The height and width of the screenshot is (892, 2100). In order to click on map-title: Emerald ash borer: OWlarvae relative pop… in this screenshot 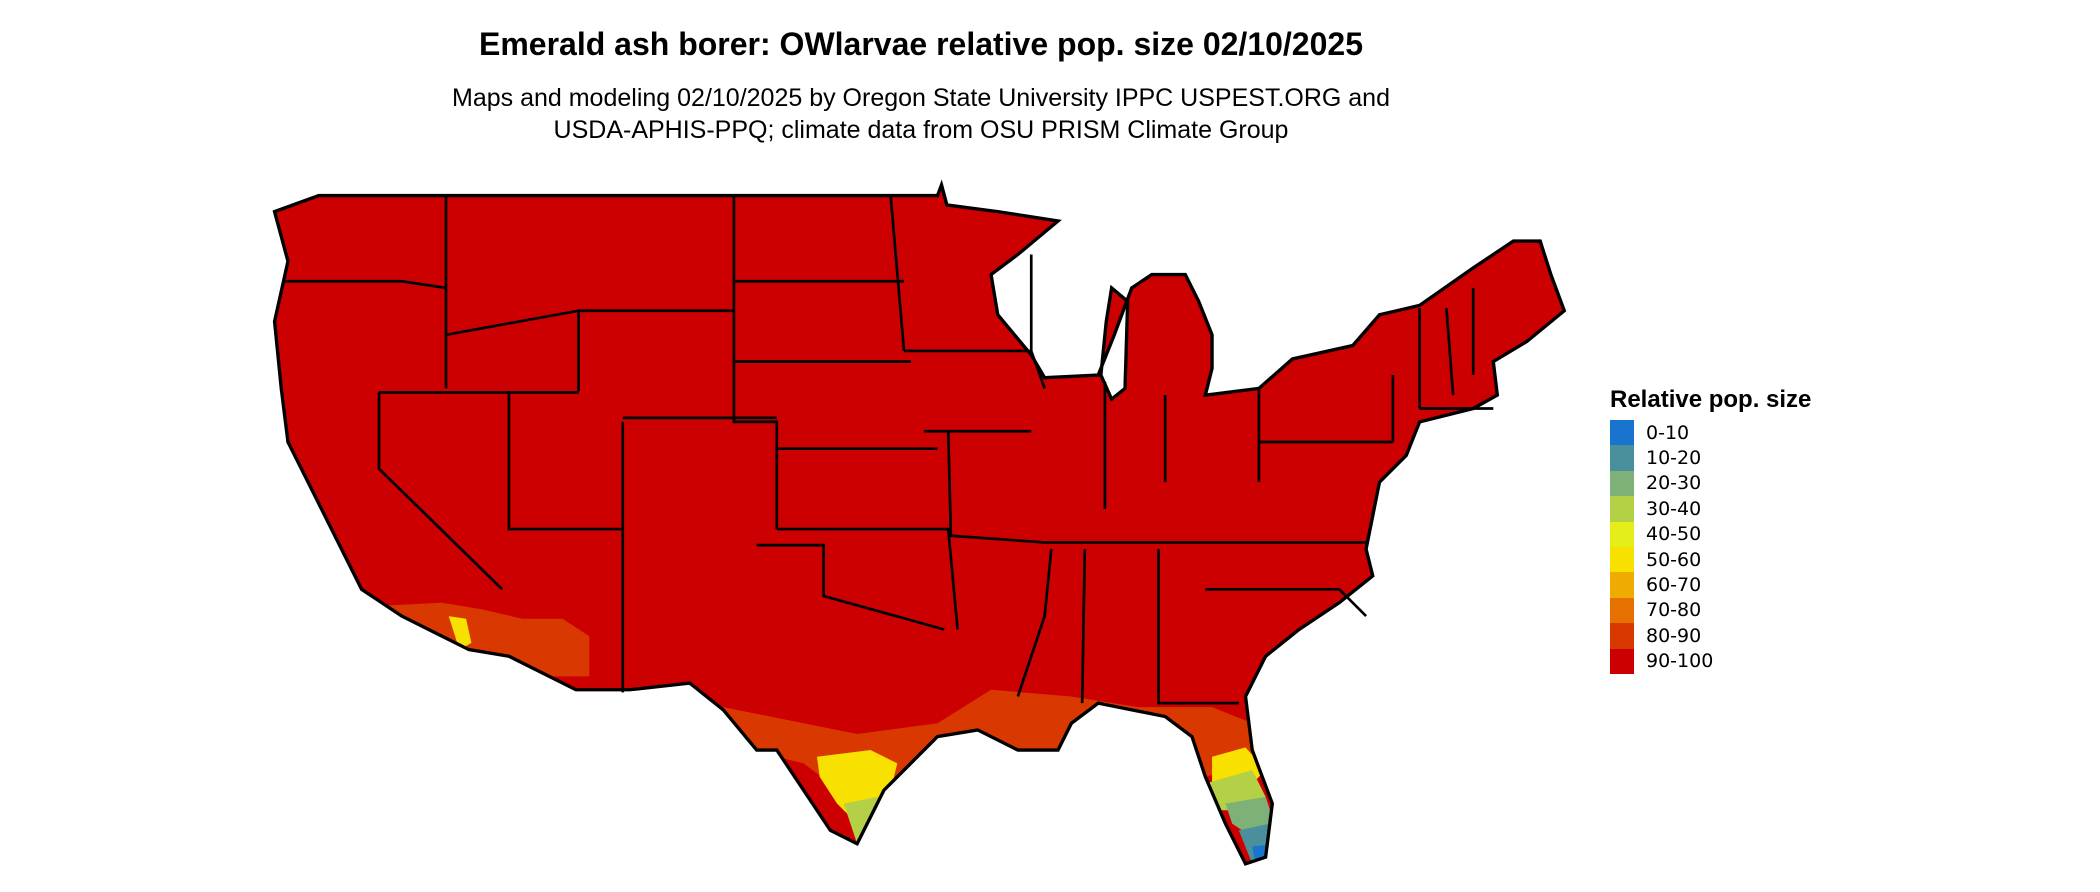, I will do `click(921, 44)`.